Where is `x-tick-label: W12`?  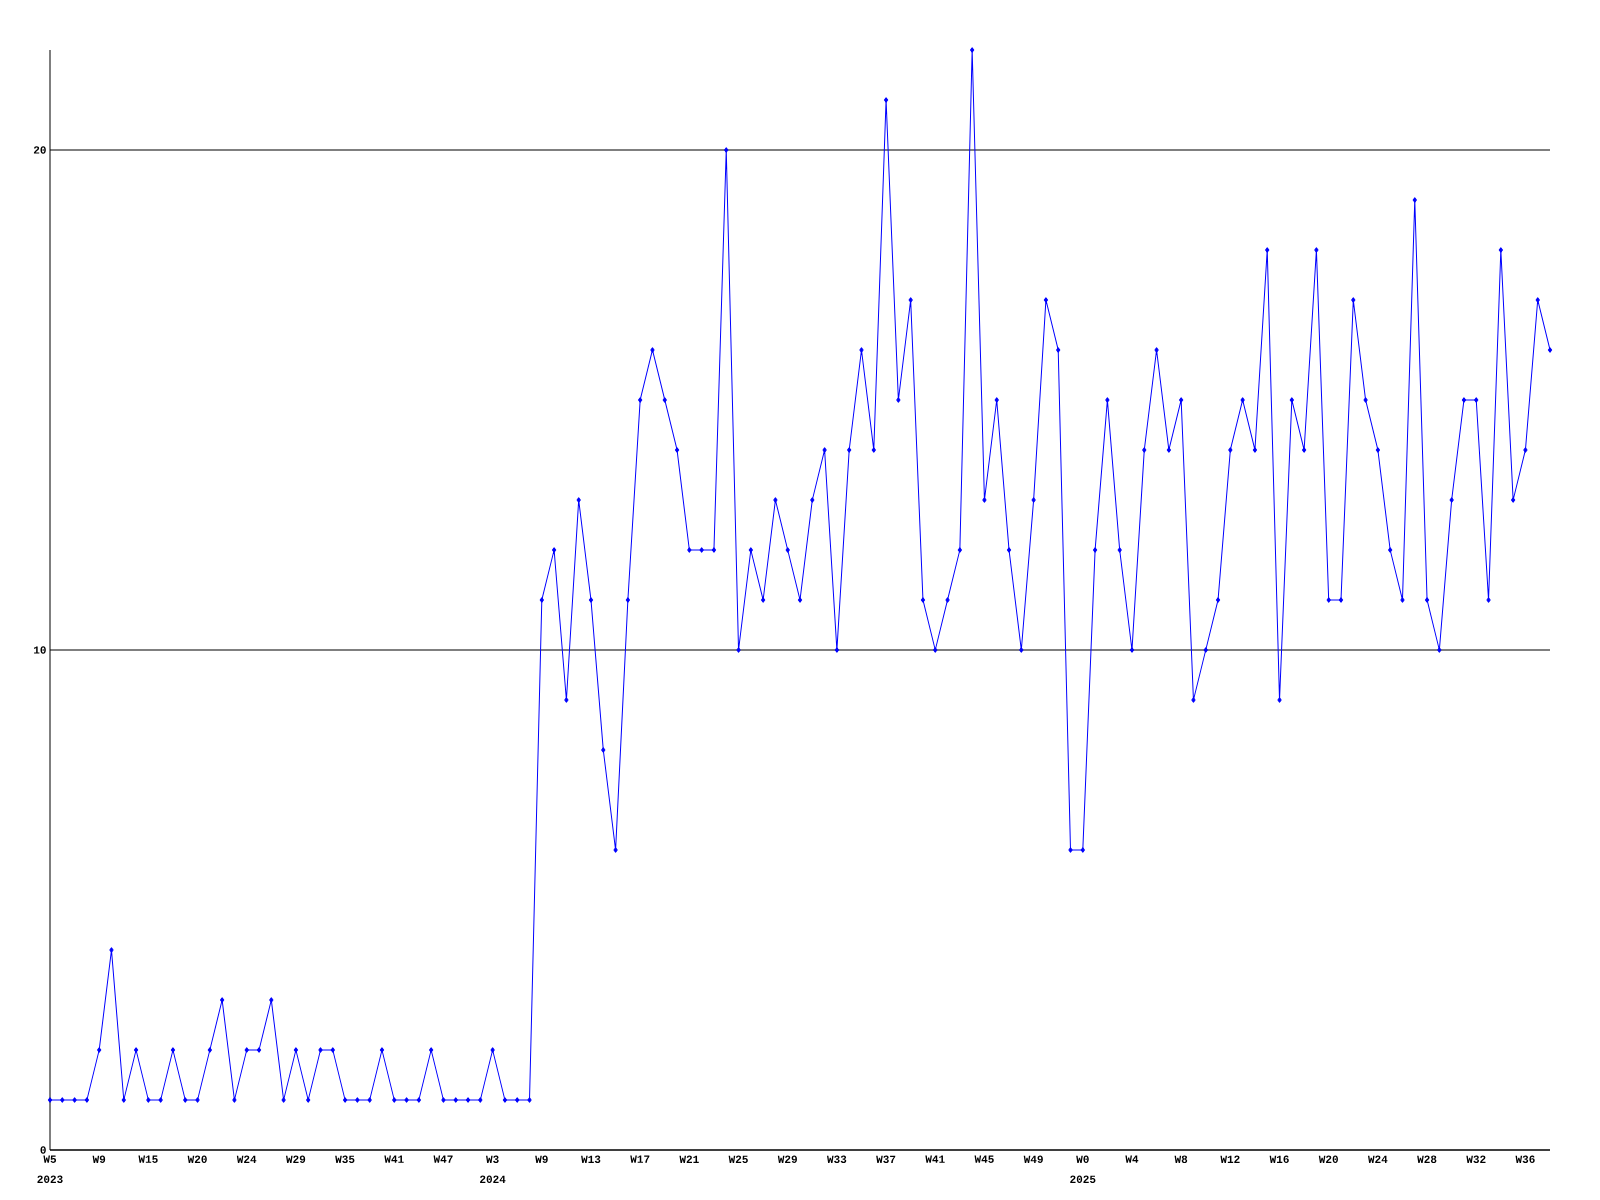 x-tick-label: W12 is located at coordinates (1230, 1159).